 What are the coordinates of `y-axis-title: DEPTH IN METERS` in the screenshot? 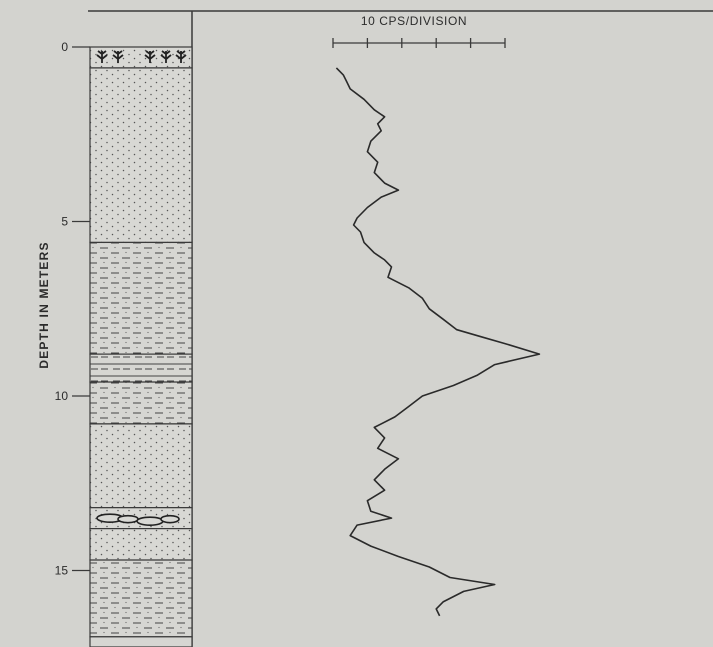 It's located at (44, 304).